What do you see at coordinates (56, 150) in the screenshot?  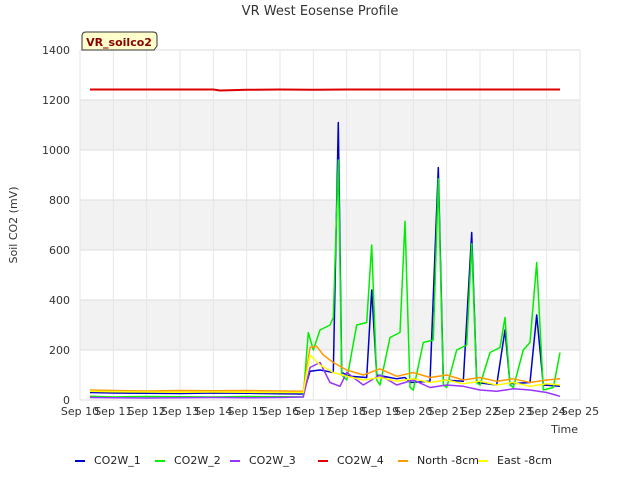 I see `y-tick-label: 1000` at bounding box center [56, 150].